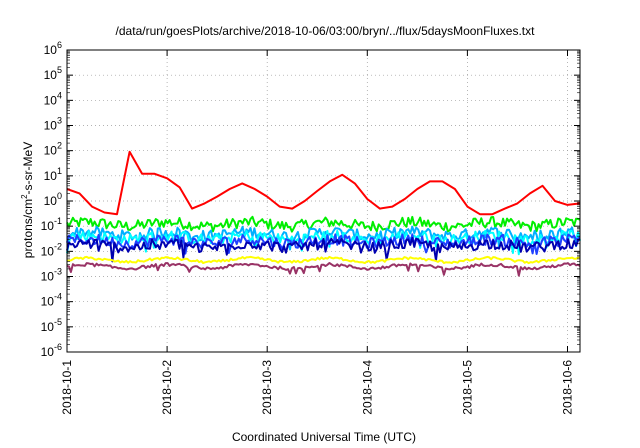 The image size is (640, 448). What do you see at coordinates (53, 149) in the screenshot?
I see `y-tick-label: 10²` at bounding box center [53, 149].